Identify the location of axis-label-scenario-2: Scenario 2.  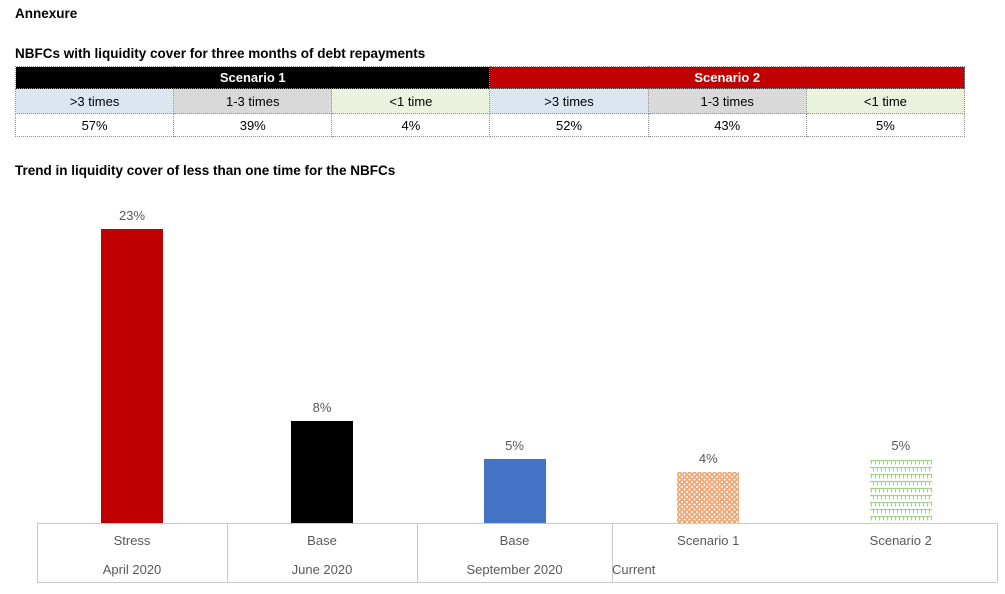
(900, 540).